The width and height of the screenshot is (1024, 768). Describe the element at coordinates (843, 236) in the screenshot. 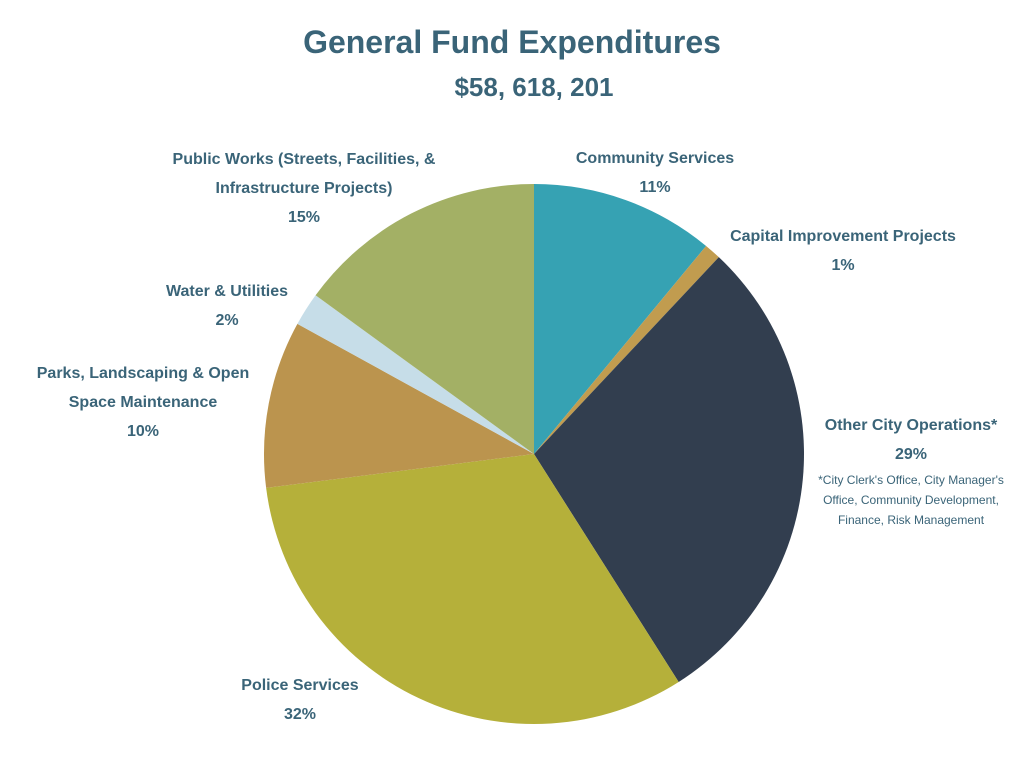

I see `slice-label: Capital Improvement Projects` at that location.